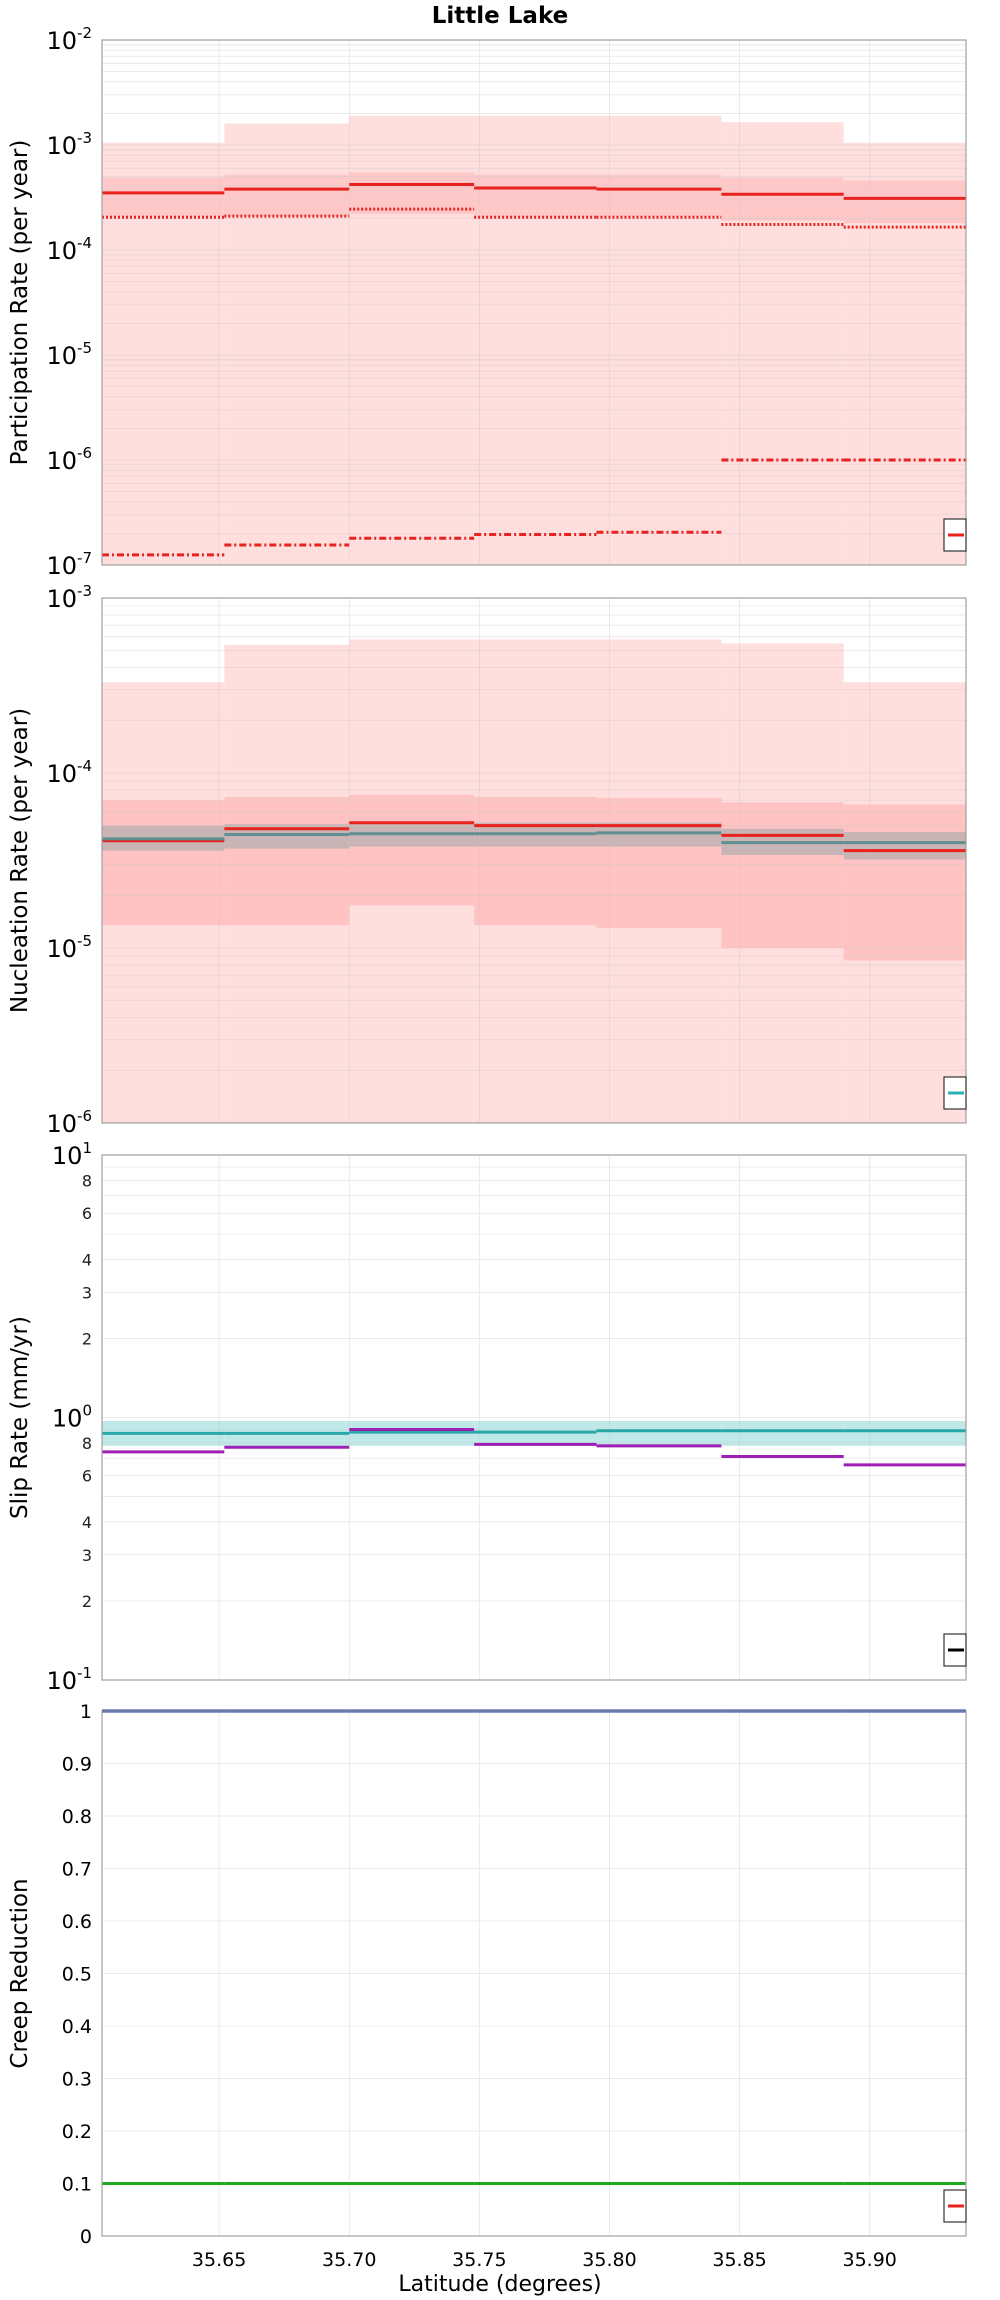  I want to click on y-tick-label: 0.5, so click(77, 1975).